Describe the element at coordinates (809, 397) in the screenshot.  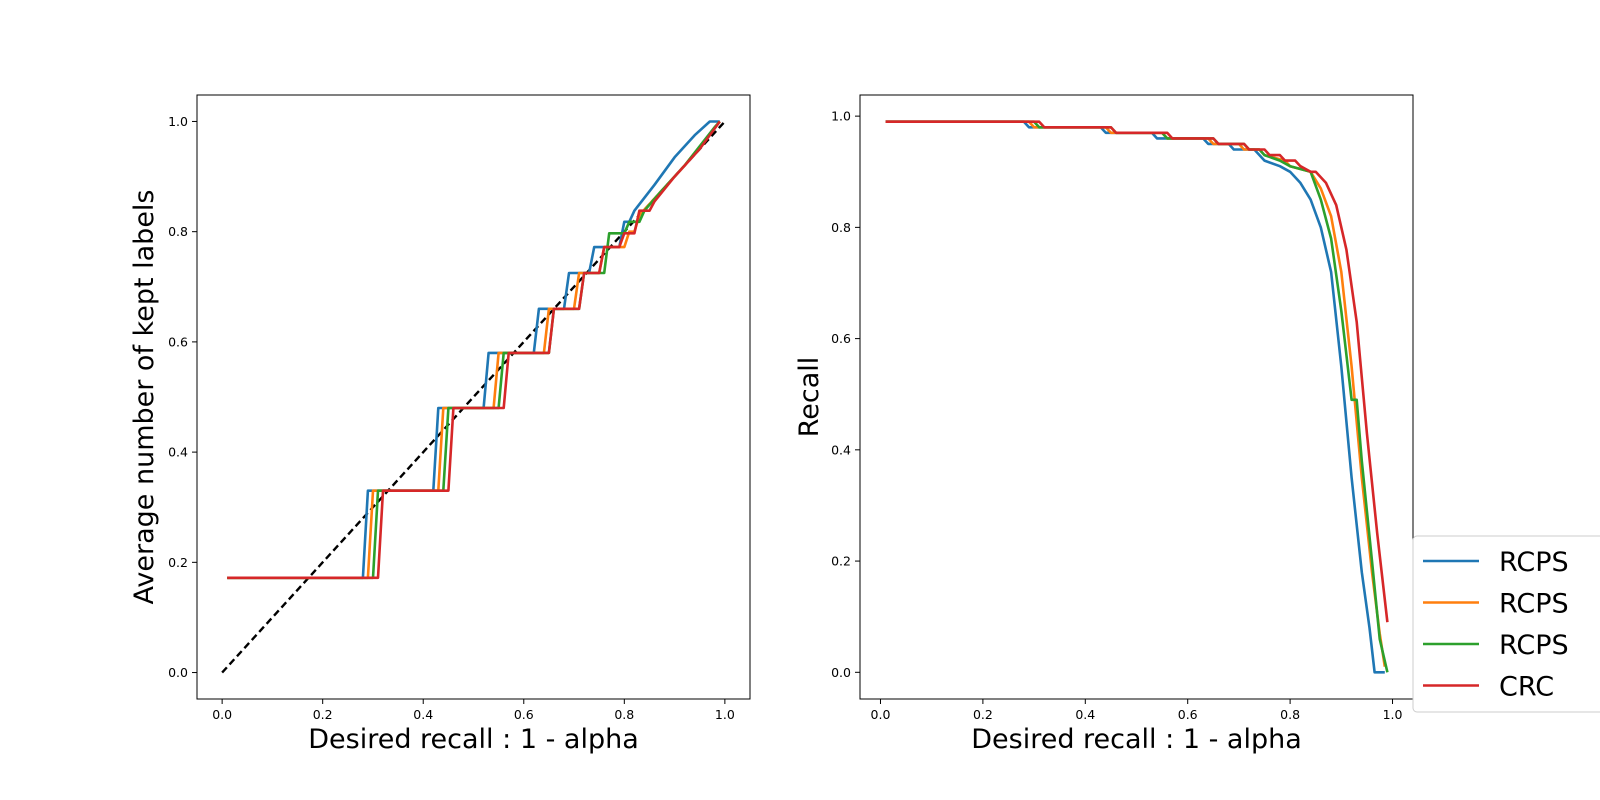
I see `y-axis-label: Recall` at that location.